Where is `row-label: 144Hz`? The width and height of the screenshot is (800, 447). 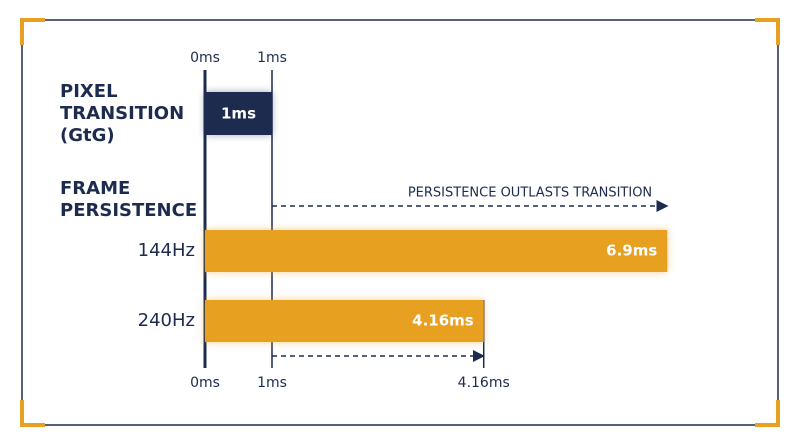 row-label: 144Hz is located at coordinates (166, 250).